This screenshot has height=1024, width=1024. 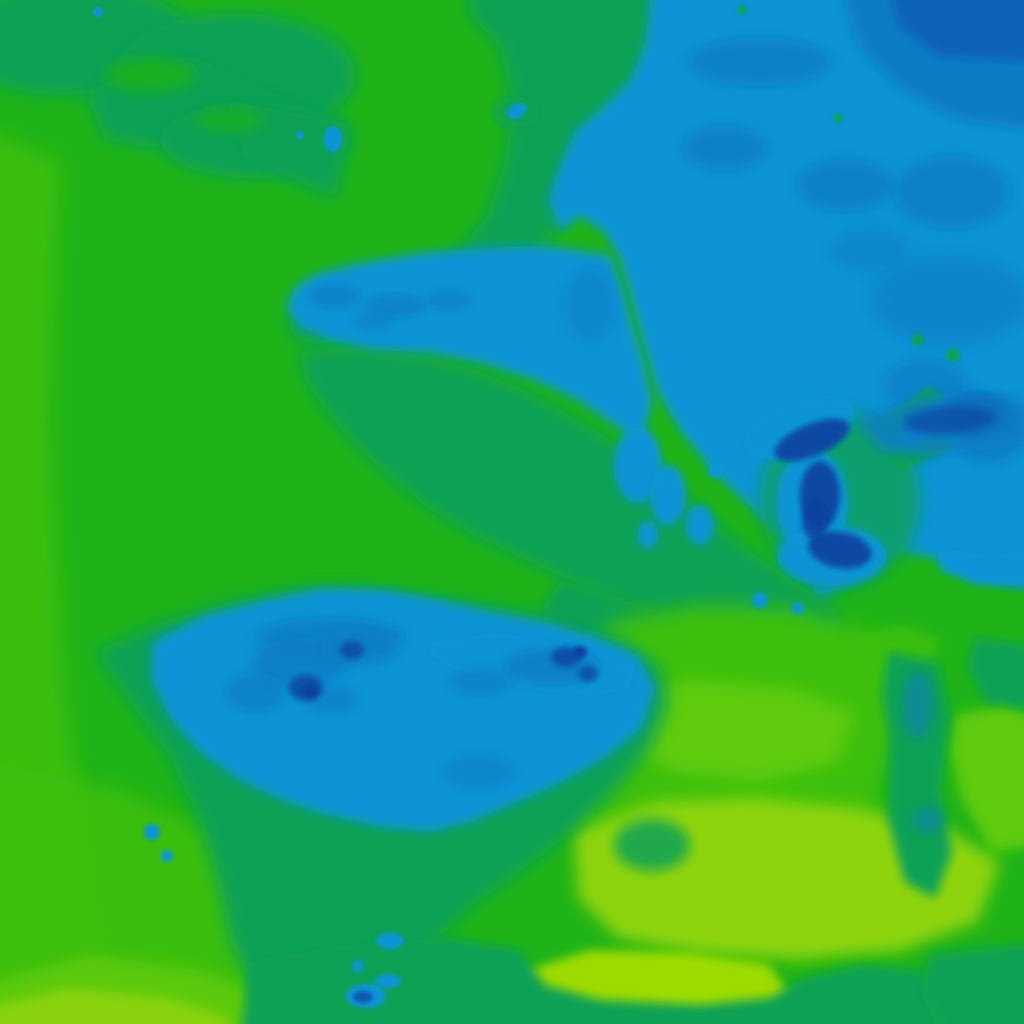 I want to click on region-ne-corner-blue-dark, so click(x=957, y=30).